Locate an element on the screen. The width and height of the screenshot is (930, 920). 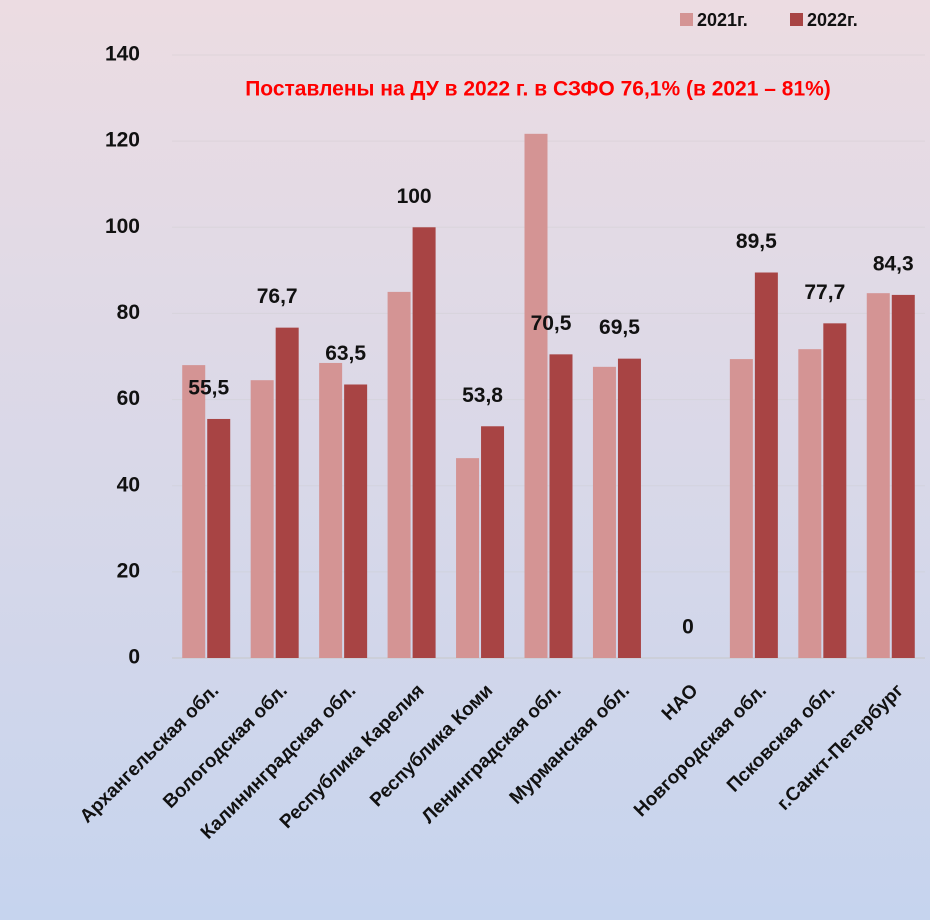
data-label: 55,5 is located at coordinates (208, 388).